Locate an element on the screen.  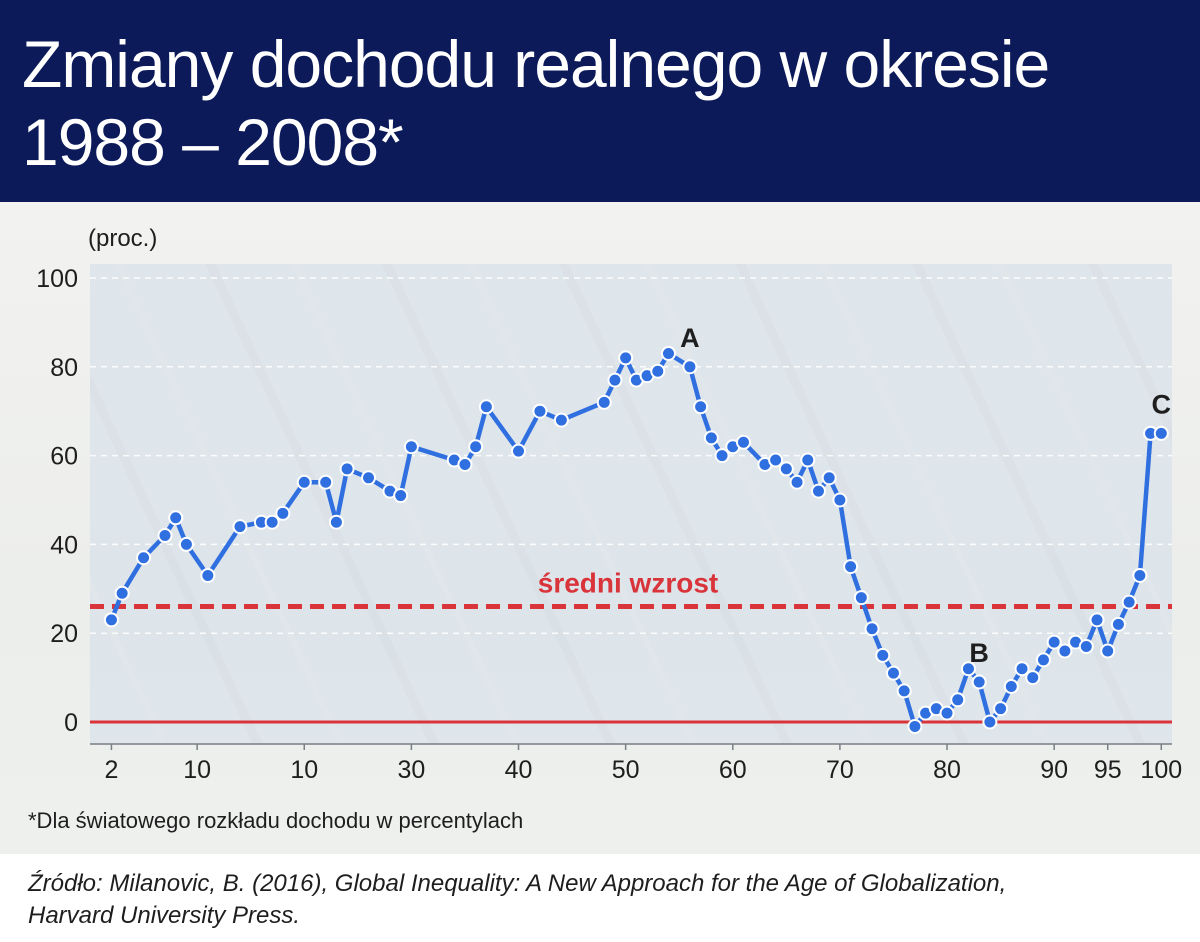
x-tick-label: 40 is located at coordinates (519, 770).